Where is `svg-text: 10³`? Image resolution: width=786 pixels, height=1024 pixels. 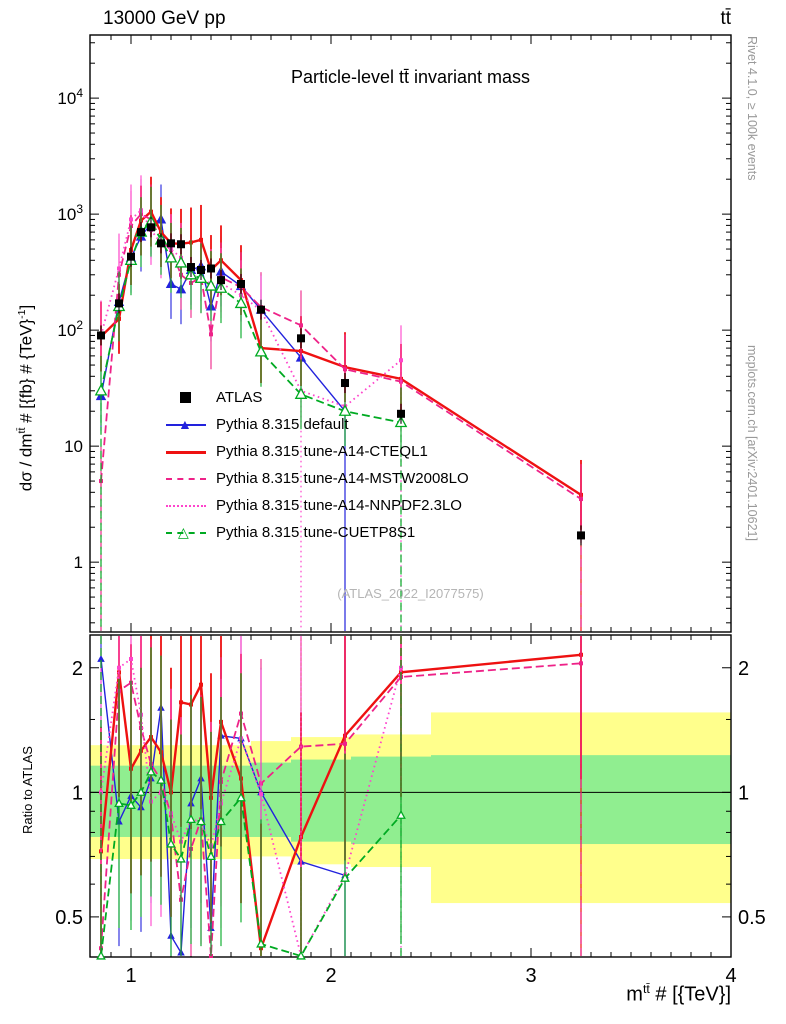 svg-text: 10³ is located at coordinates (70, 213).